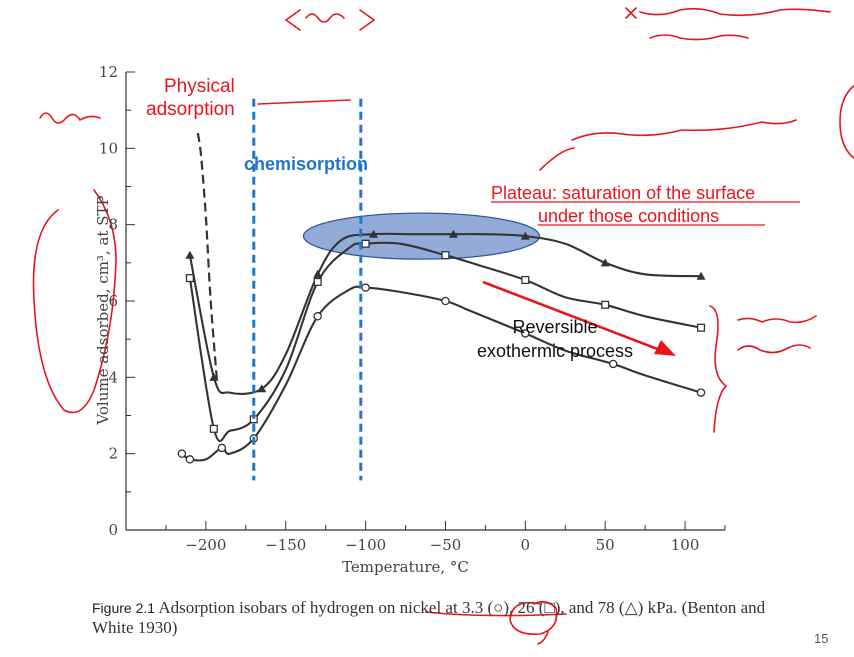 The height and width of the screenshot is (657, 854). What do you see at coordinates (199, 86) in the screenshot?
I see `physical-adsorption-label: Physical` at bounding box center [199, 86].